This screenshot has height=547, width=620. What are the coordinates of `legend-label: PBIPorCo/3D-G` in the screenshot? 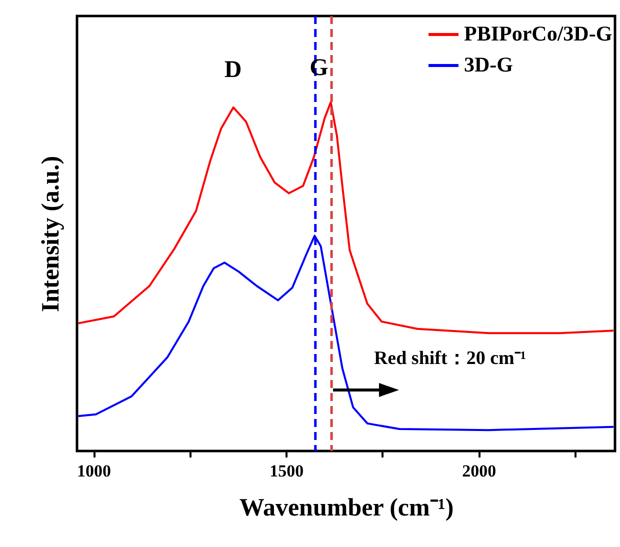 It's located at (538, 34).